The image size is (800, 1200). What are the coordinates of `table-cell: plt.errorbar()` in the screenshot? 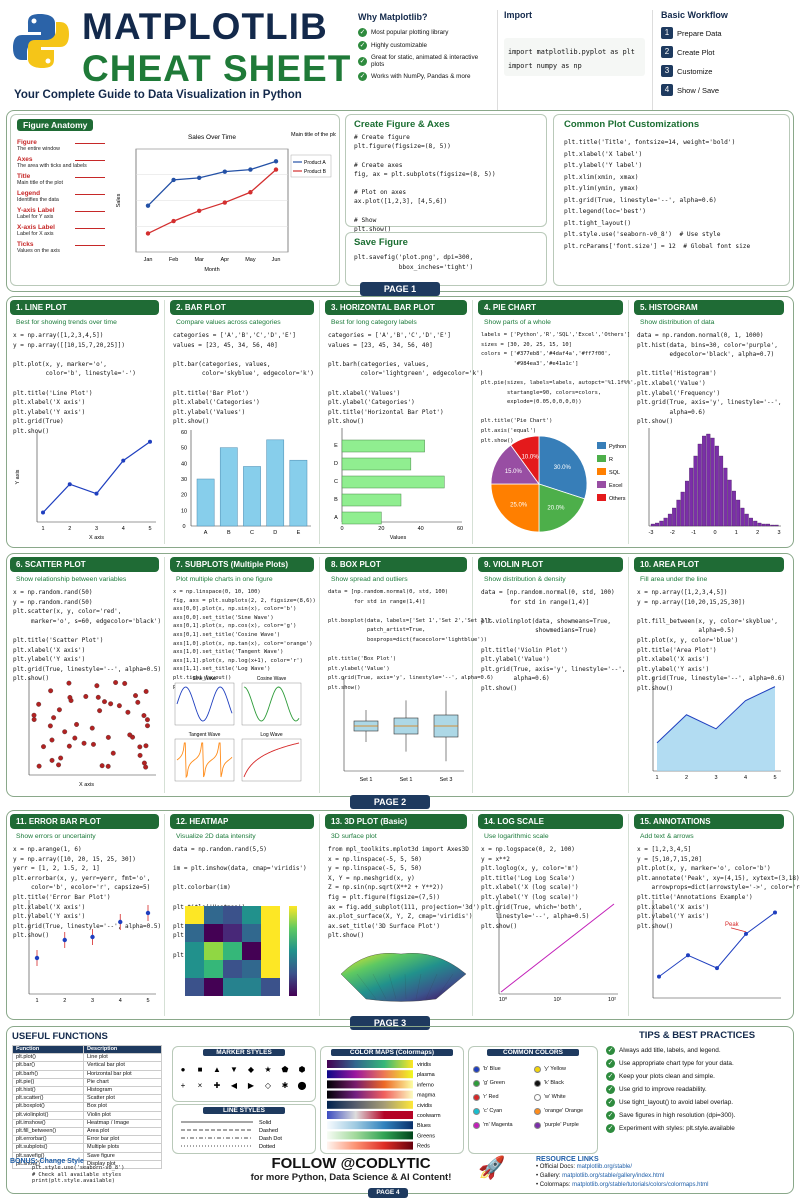 It's located at (48, 1140).